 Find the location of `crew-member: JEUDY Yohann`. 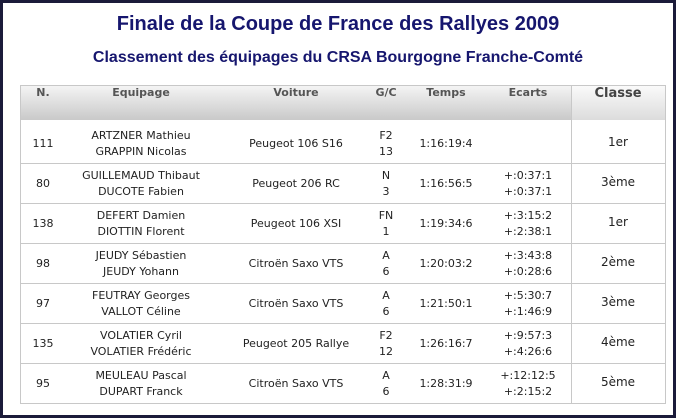

crew-member: JEUDY Yohann is located at coordinates (141, 271).